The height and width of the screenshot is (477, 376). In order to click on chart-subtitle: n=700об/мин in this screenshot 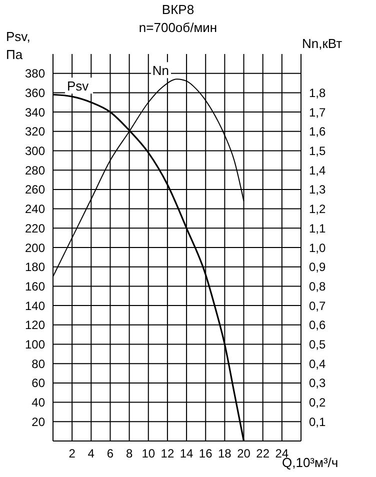, I will do `click(178, 27)`.